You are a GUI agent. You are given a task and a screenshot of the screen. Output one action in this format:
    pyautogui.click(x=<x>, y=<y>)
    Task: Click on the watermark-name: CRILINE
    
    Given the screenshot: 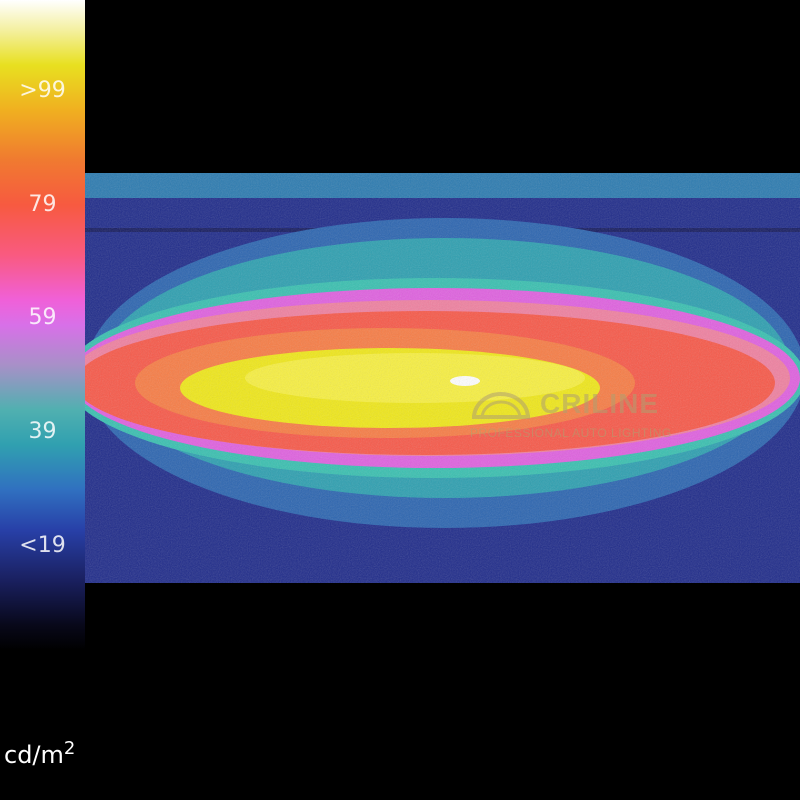 What is the action you would take?
    pyautogui.click(x=599, y=403)
    